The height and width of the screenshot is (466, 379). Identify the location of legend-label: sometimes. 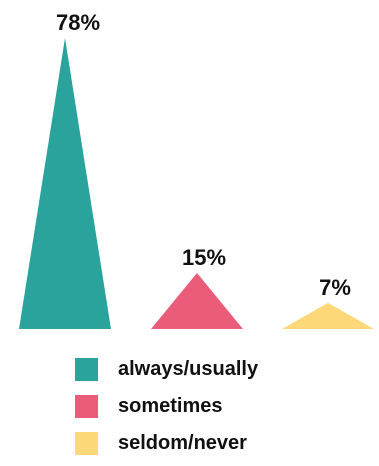
(170, 405).